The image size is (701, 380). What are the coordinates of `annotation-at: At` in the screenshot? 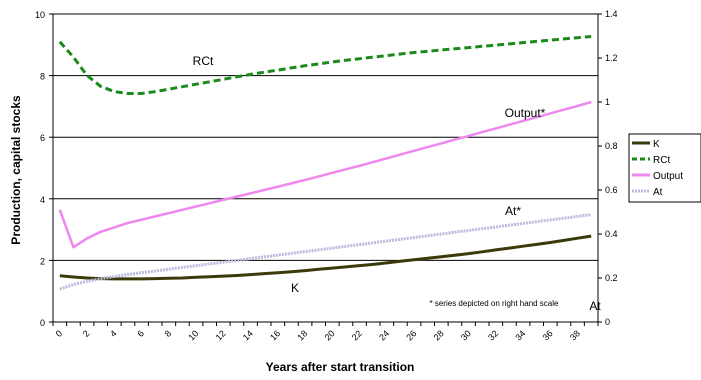 It's located at (595, 306).